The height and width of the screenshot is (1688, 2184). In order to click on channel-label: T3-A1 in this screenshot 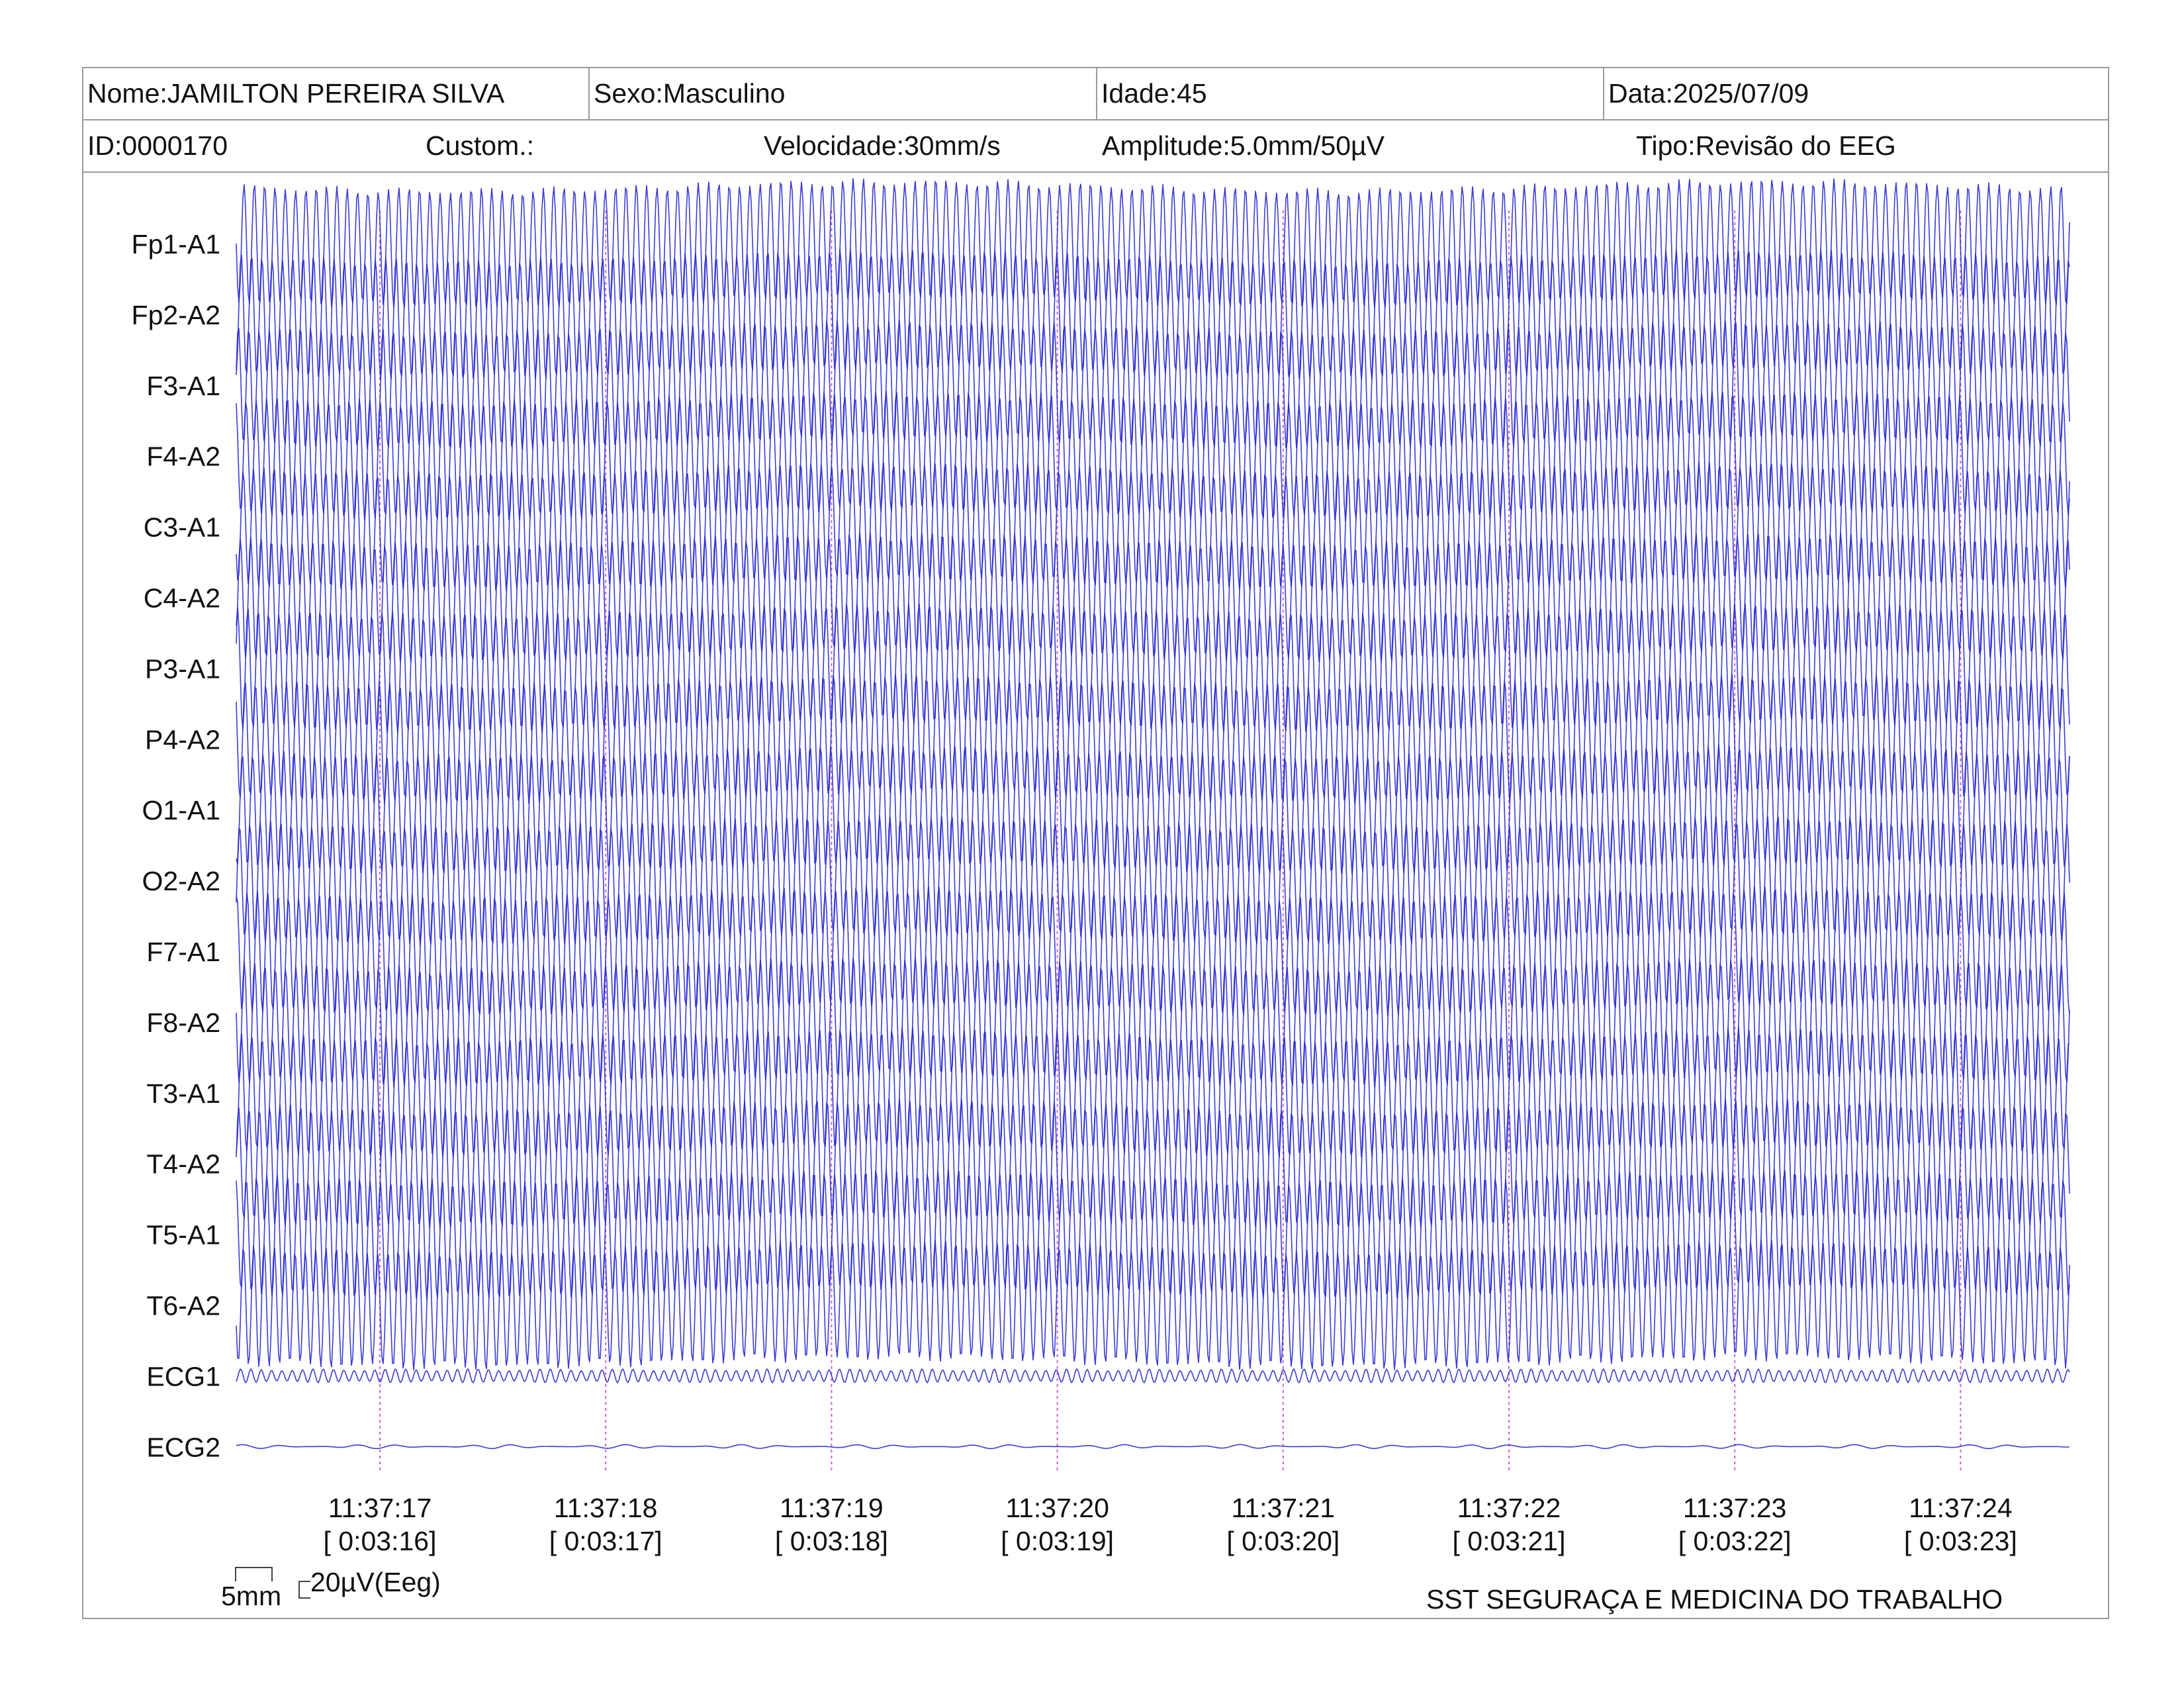, I will do `click(183, 1093)`.